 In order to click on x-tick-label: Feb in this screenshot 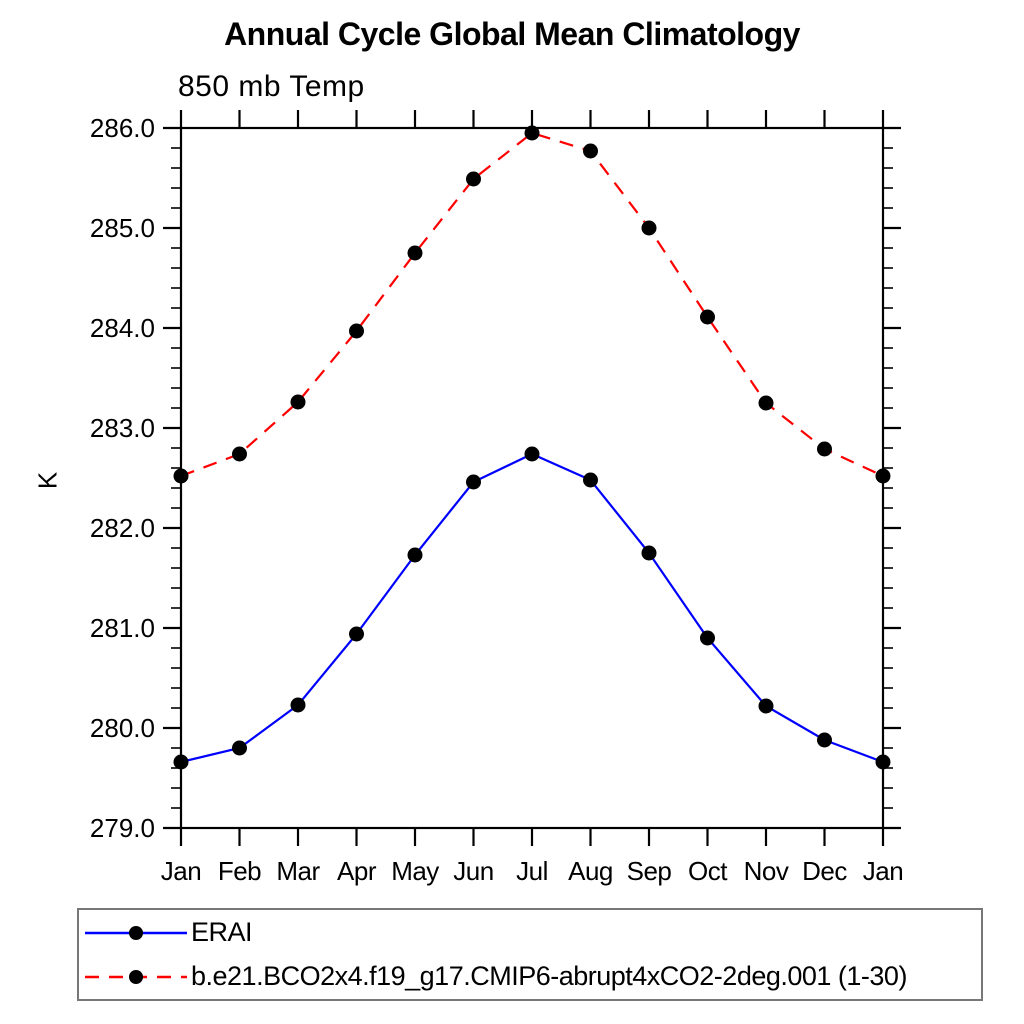, I will do `click(239, 871)`.